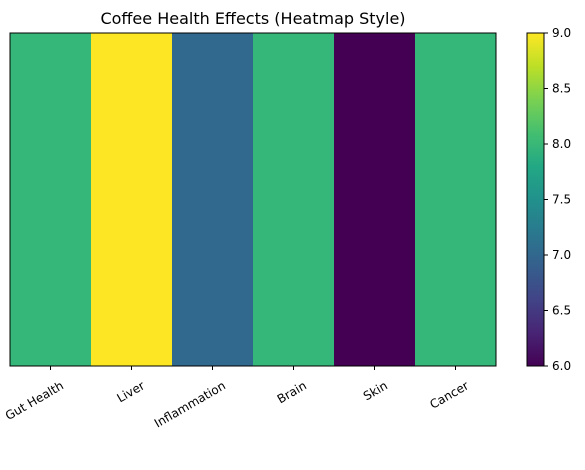  Describe the element at coordinates (561, 311) in the screenshot. I see `colorbar-tick-label: 6.5` at that location.